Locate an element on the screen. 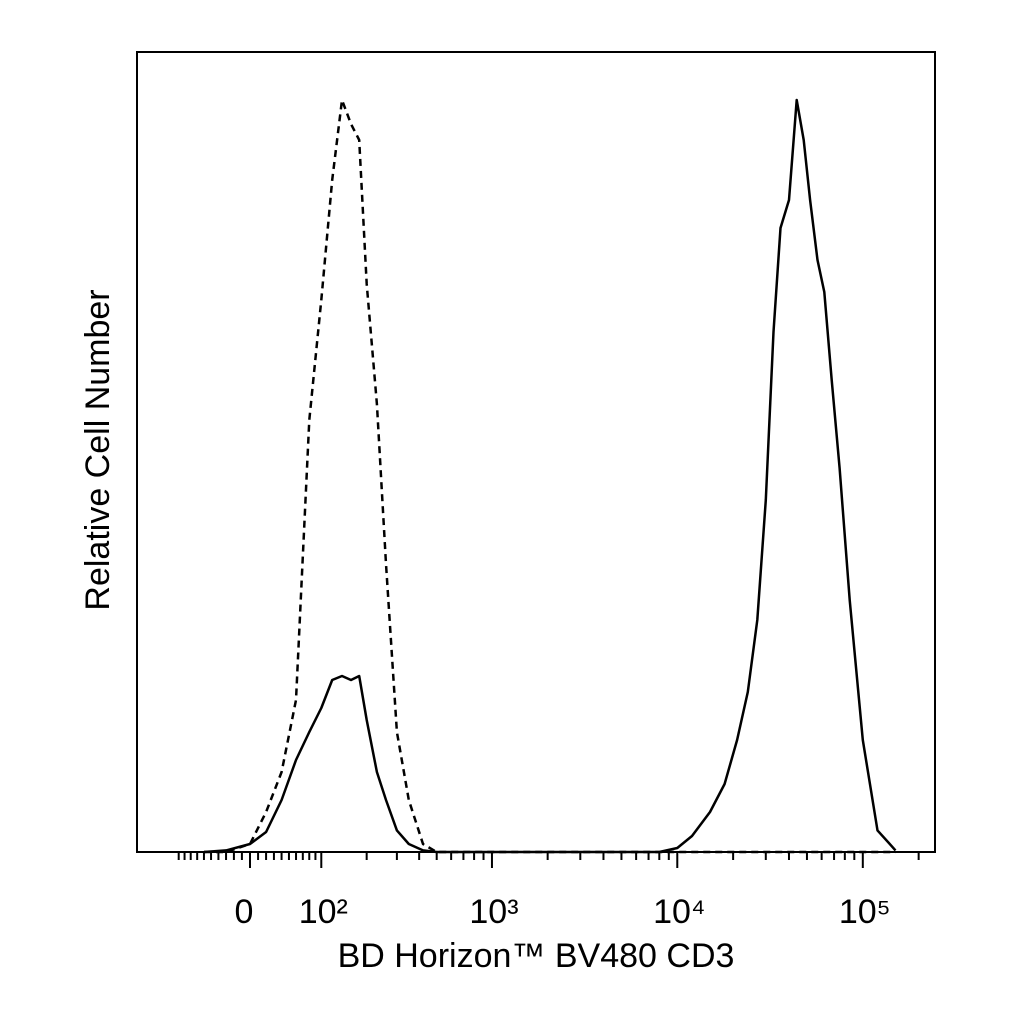 The width and height of the screenshot is (1024, 1024). x-tick-label: 10³ is located at coordinates (493, 912).